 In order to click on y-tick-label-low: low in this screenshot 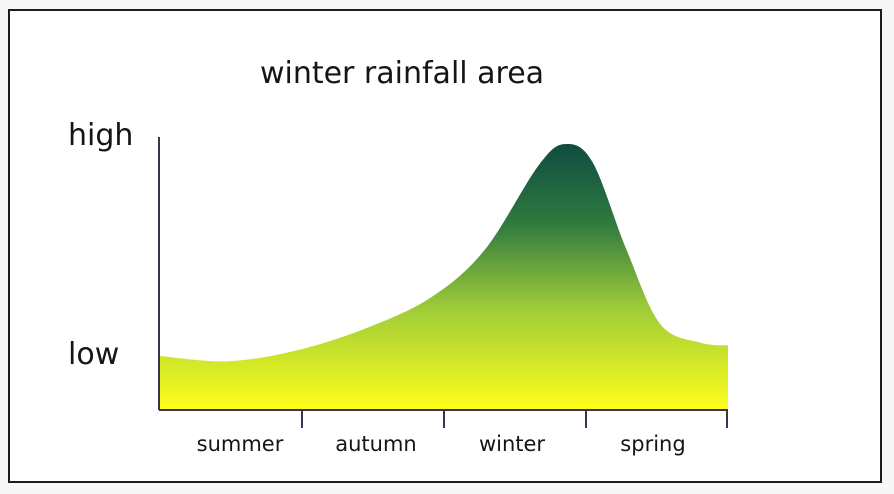, I will do `click(93, 354)`.